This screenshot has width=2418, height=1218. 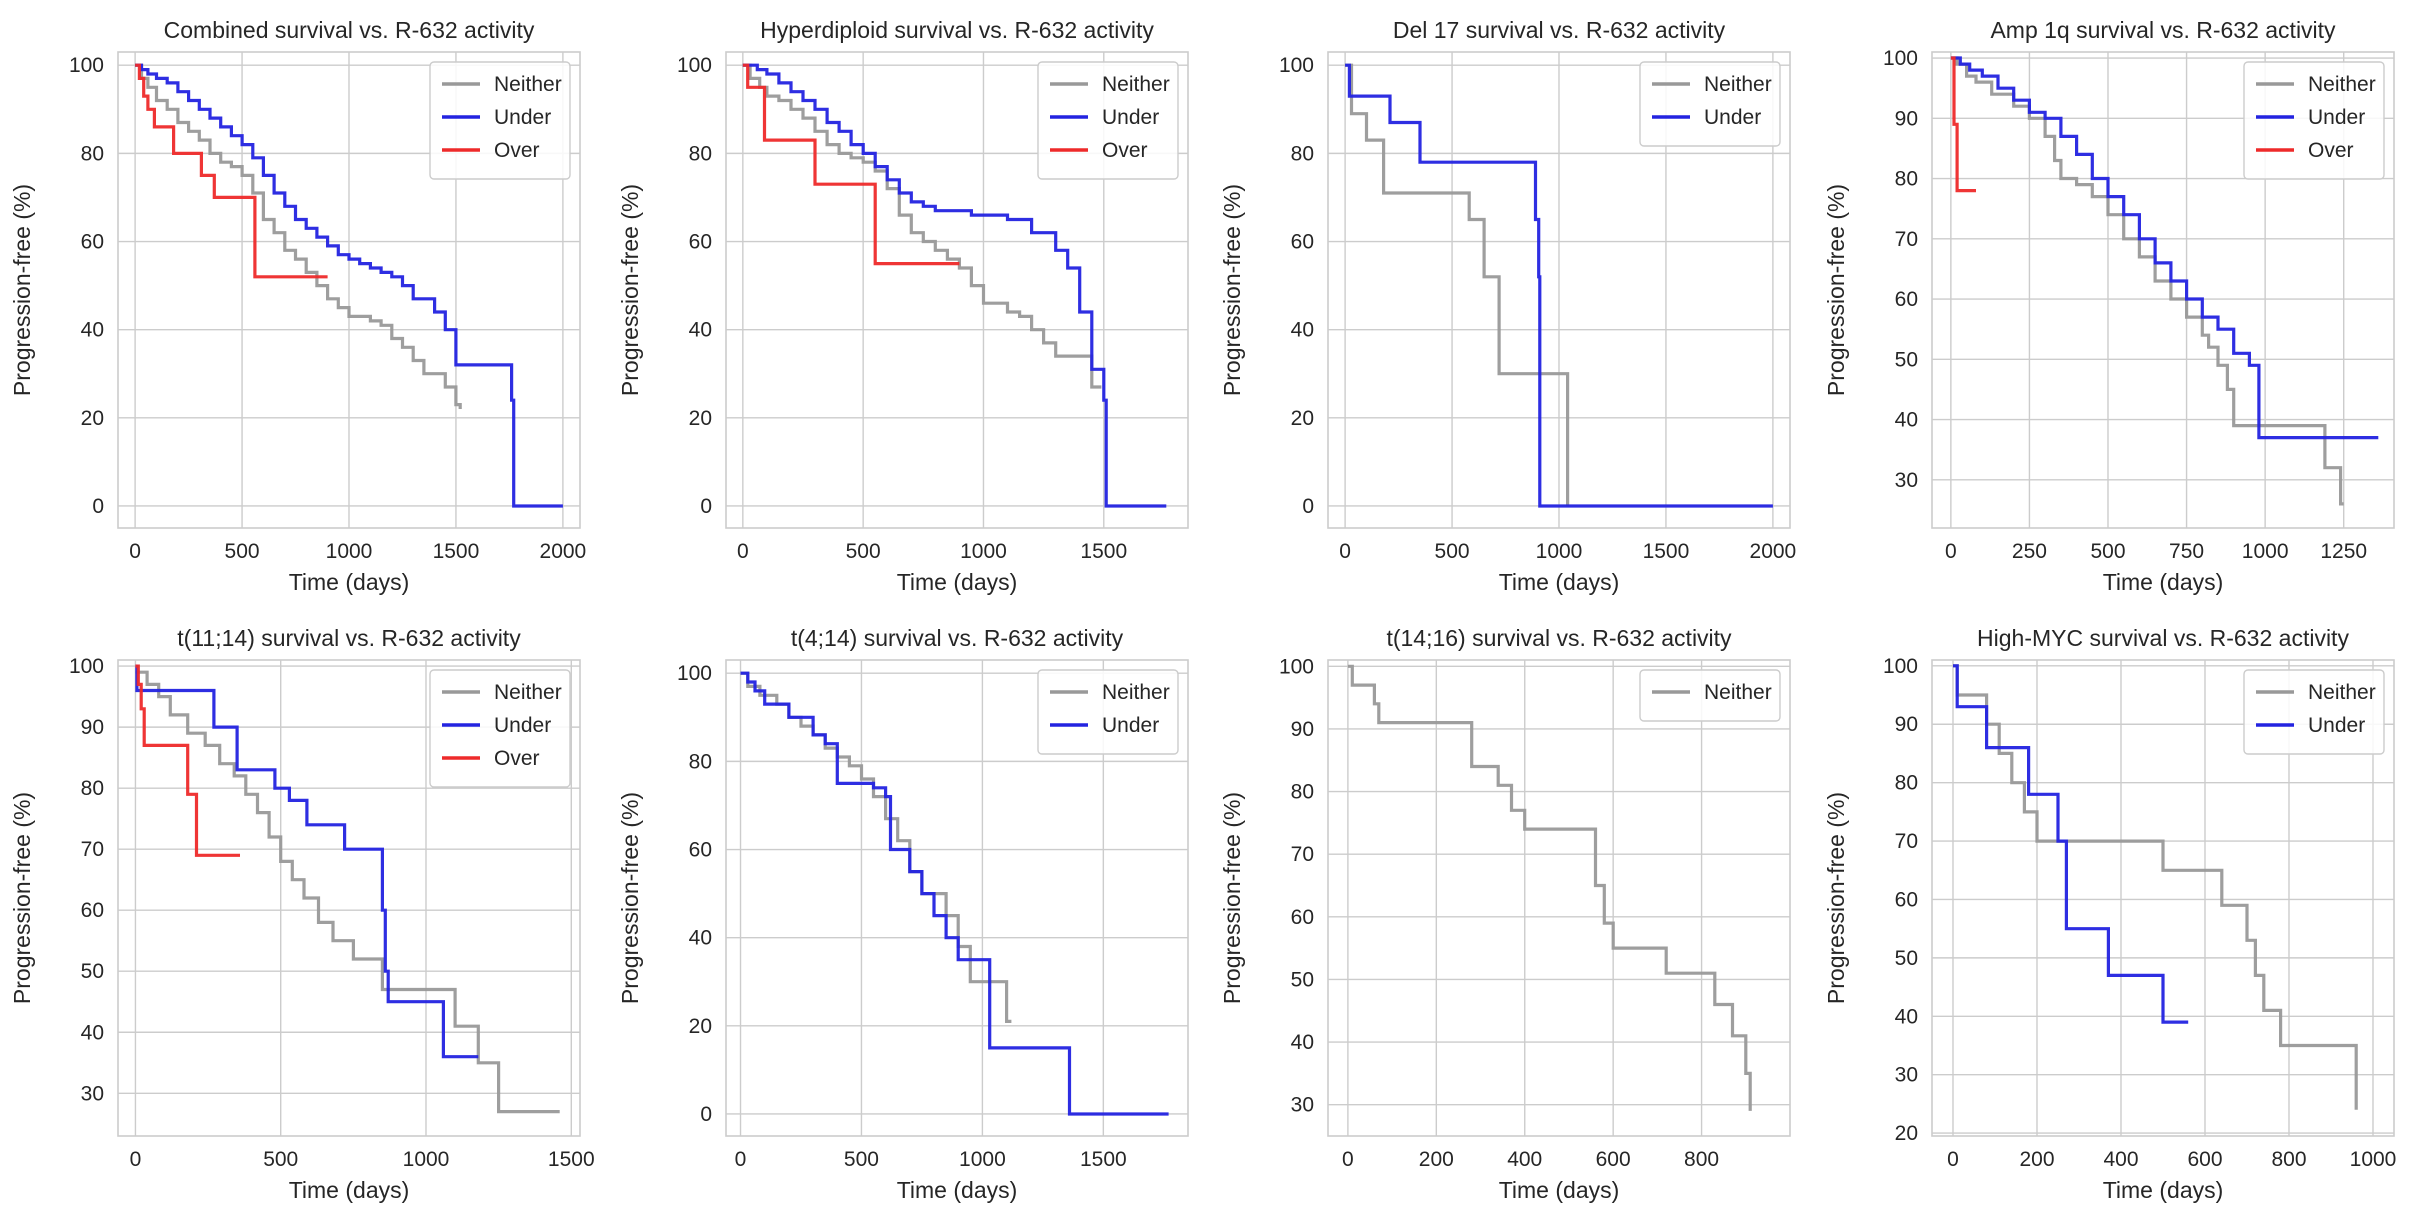 What do you see at coordinates (957, 30) in the screenshot?
I see `chart-title: Hyperdiploid survival vs. R-632 activity` at bounding box center [957, 30].